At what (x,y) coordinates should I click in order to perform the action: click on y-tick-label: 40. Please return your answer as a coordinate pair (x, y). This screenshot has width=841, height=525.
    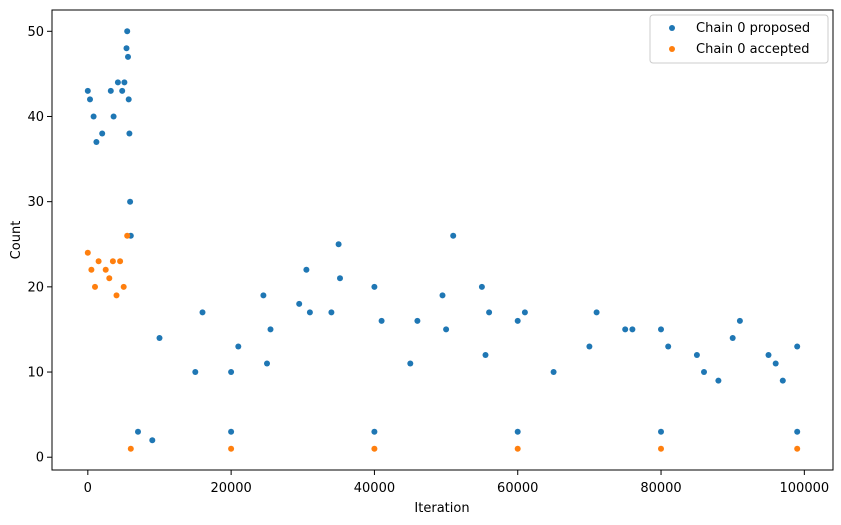
    Looking at the image, I should click on (35, 117).